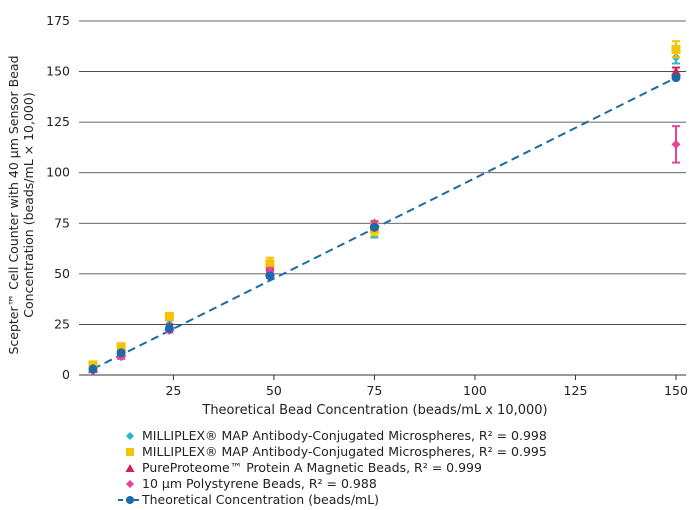 This screenshot has width=689, height=510. Describe the element at coordinates (259, 483) in the screenshot. I see `legend-label: 10 µm Polystyrene Beads, R² = 0.988` at that location.